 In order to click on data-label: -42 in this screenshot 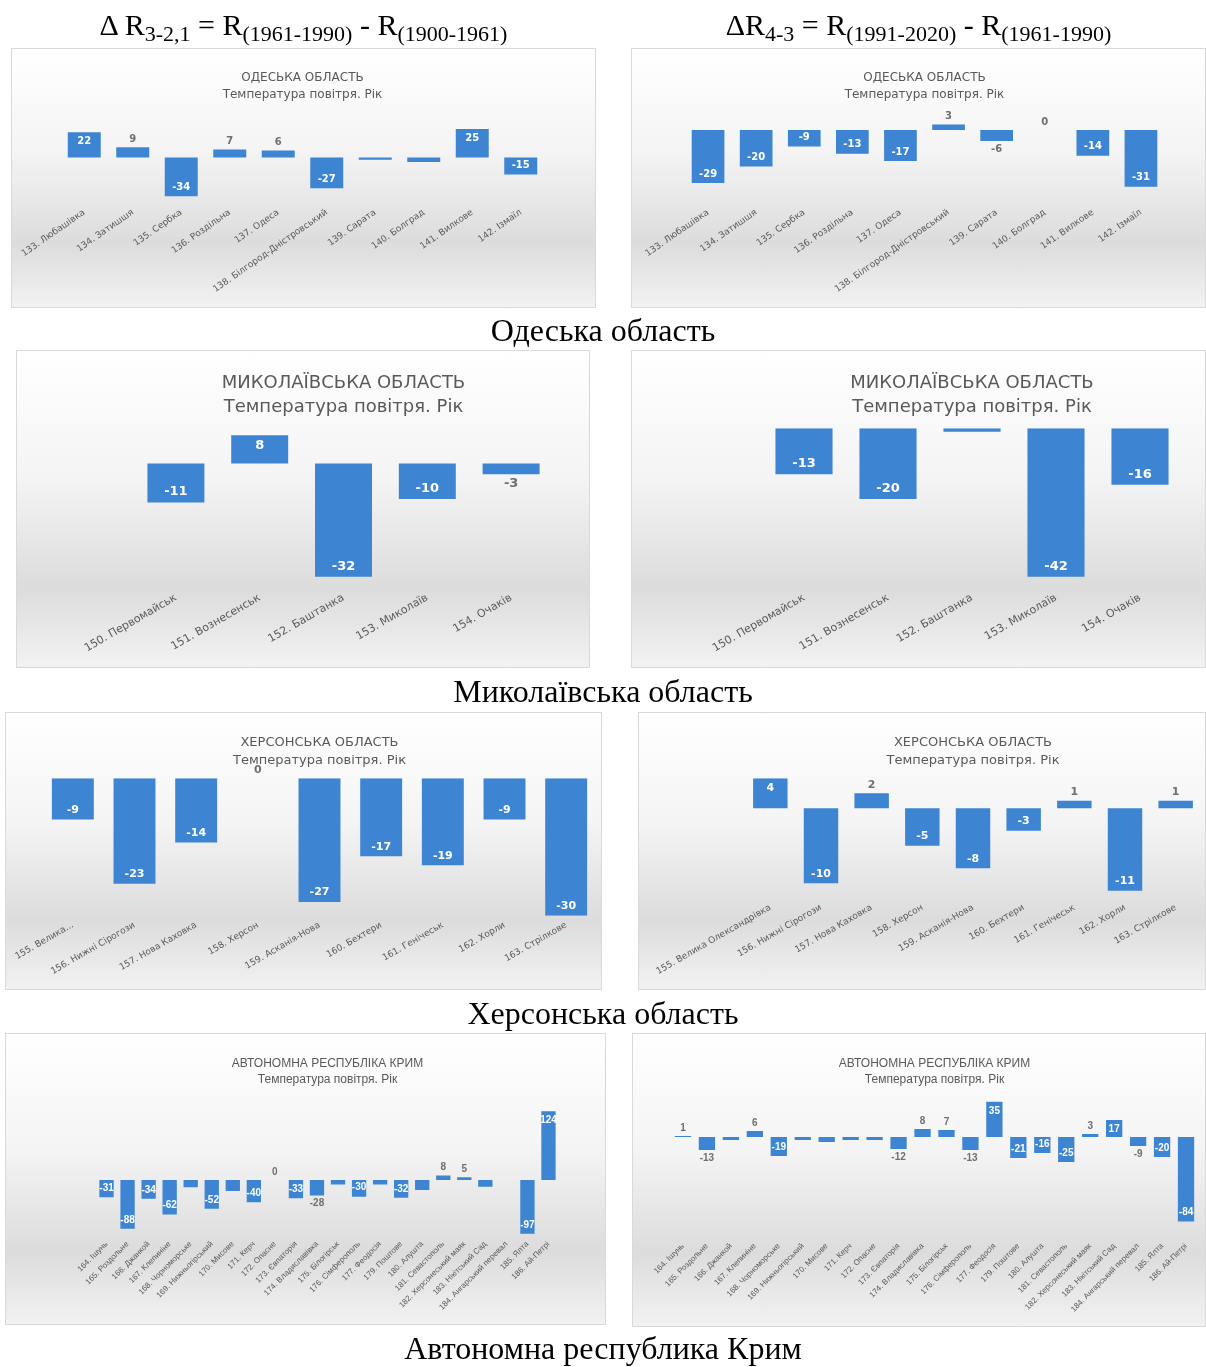, I will do `click(1056, 565)`.